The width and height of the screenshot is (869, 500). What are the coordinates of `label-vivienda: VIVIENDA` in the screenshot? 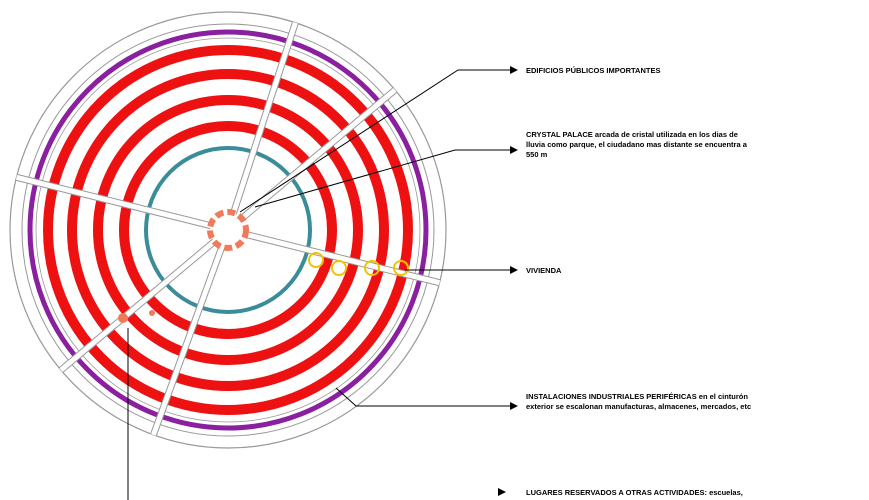 It's located at (544, 270).